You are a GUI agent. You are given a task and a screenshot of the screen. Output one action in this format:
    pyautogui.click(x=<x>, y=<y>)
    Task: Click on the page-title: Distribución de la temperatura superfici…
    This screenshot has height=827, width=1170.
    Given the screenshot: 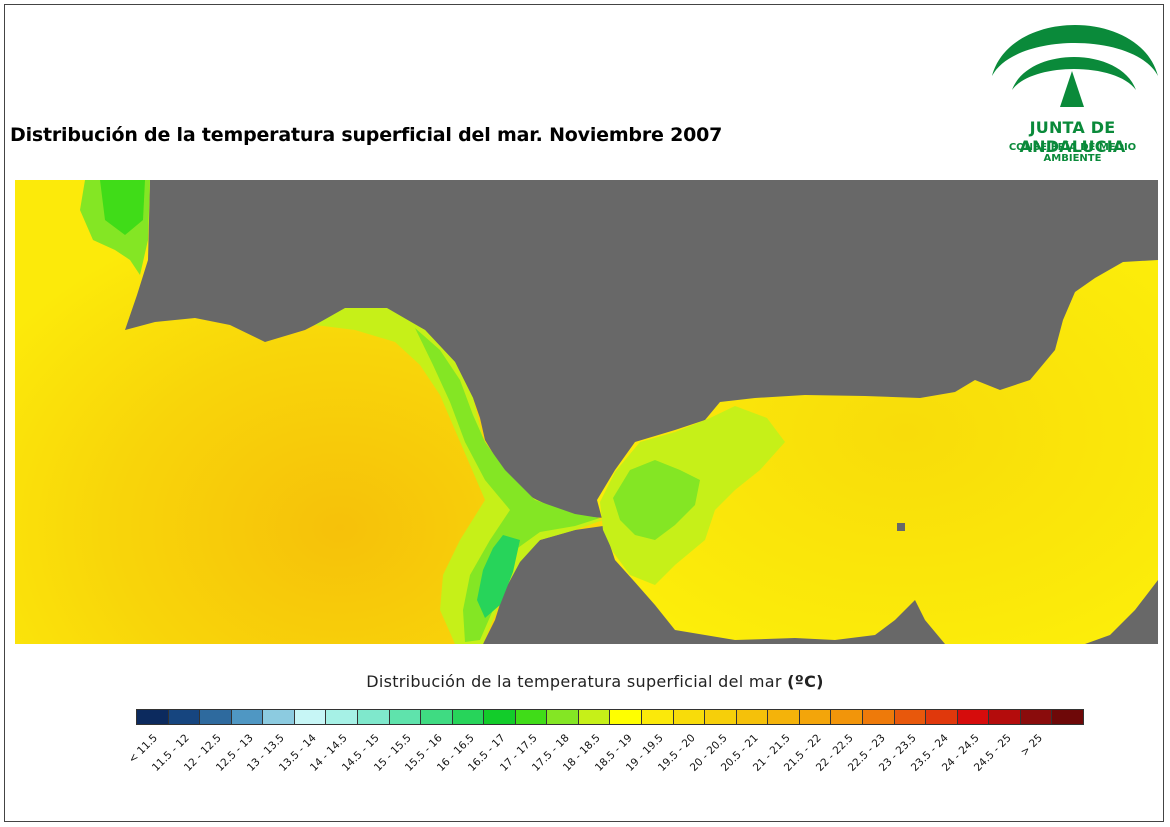 What is the action you would take?
    pyautogui.click(x=366, y=135)
    